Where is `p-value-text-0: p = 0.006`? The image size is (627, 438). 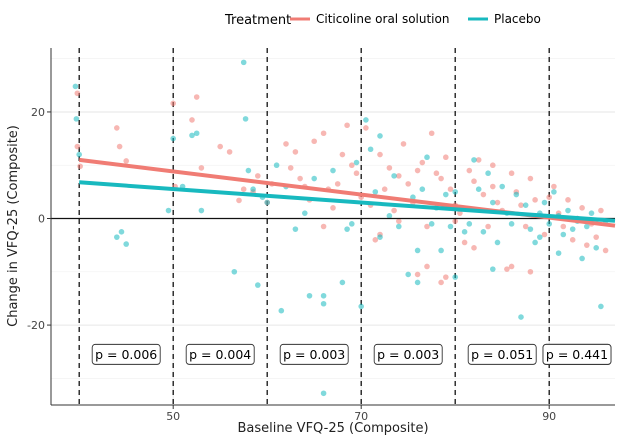 p-value-text-0: p = 0.006 is located at coordinates (126, 354).